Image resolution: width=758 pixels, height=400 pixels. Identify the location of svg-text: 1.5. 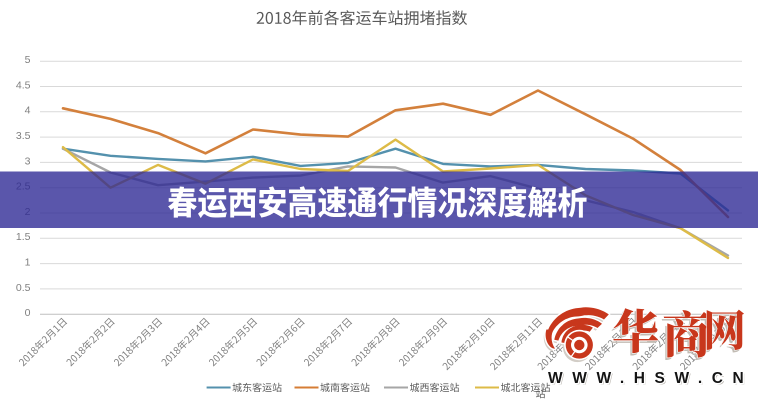
(23, 237).